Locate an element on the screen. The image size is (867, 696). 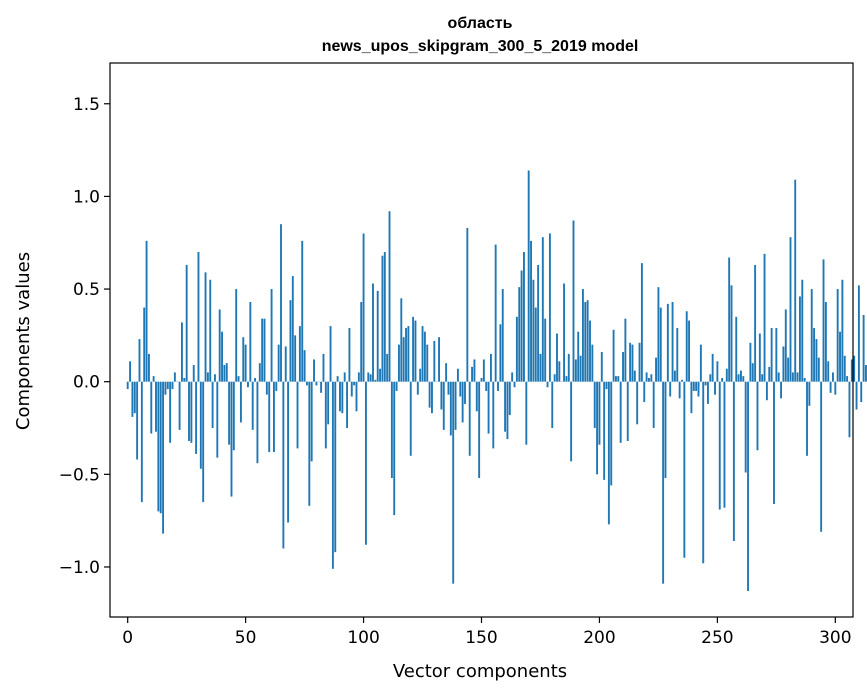
x-tick-label: 0 is located at coordinates (127, 638).